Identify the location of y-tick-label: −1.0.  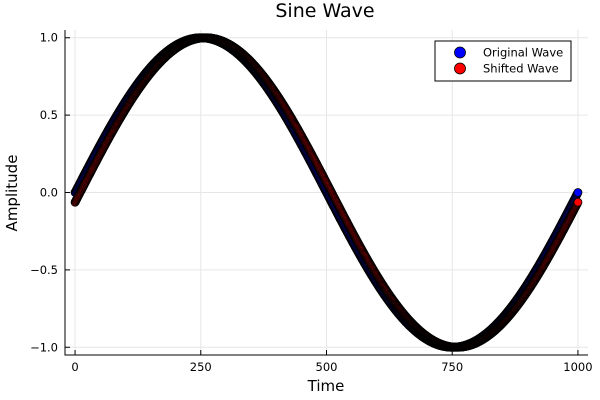
(44, 347).